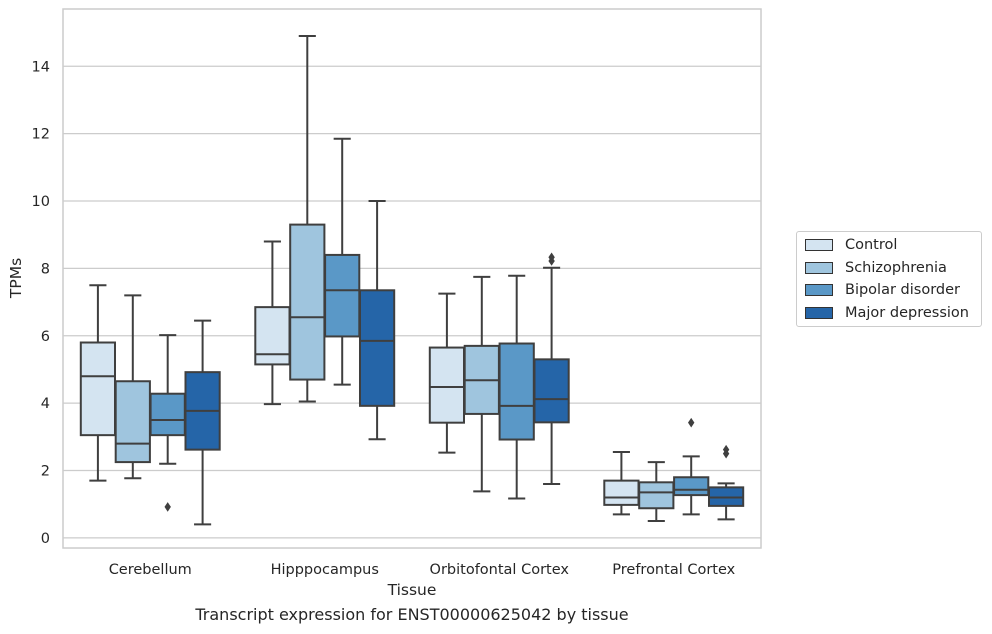 The width and height of the screenshot is (992, 634). Describe the element at coordinates (41, 67) in the screenshot. I see `y-tick-label: 14` at that location.